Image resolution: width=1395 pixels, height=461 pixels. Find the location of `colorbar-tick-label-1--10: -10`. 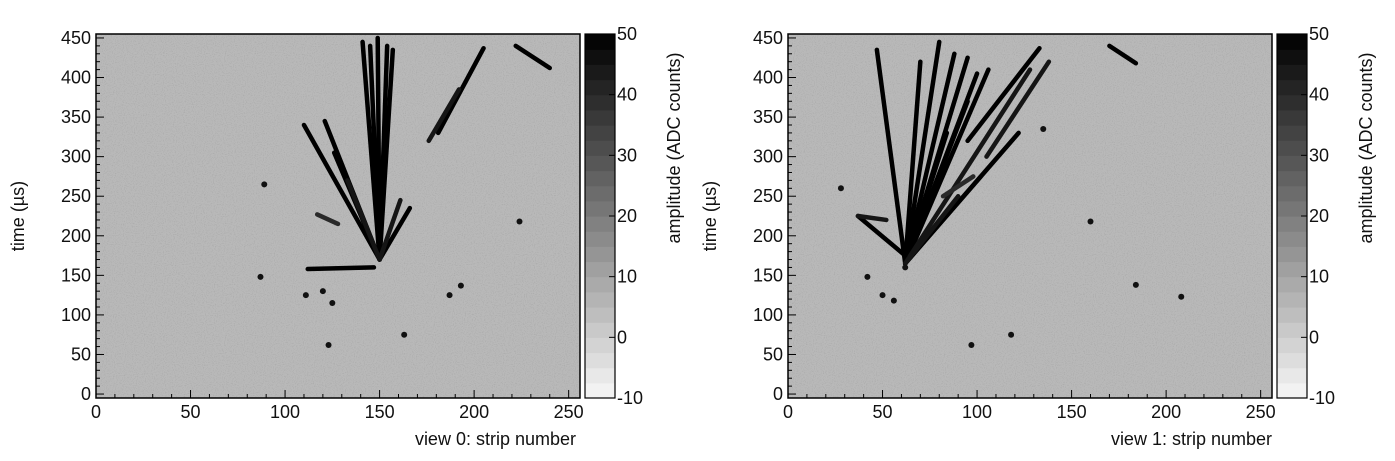

colorbar-tick-label-1--10: -10 is located at coordinates (1322, 398).